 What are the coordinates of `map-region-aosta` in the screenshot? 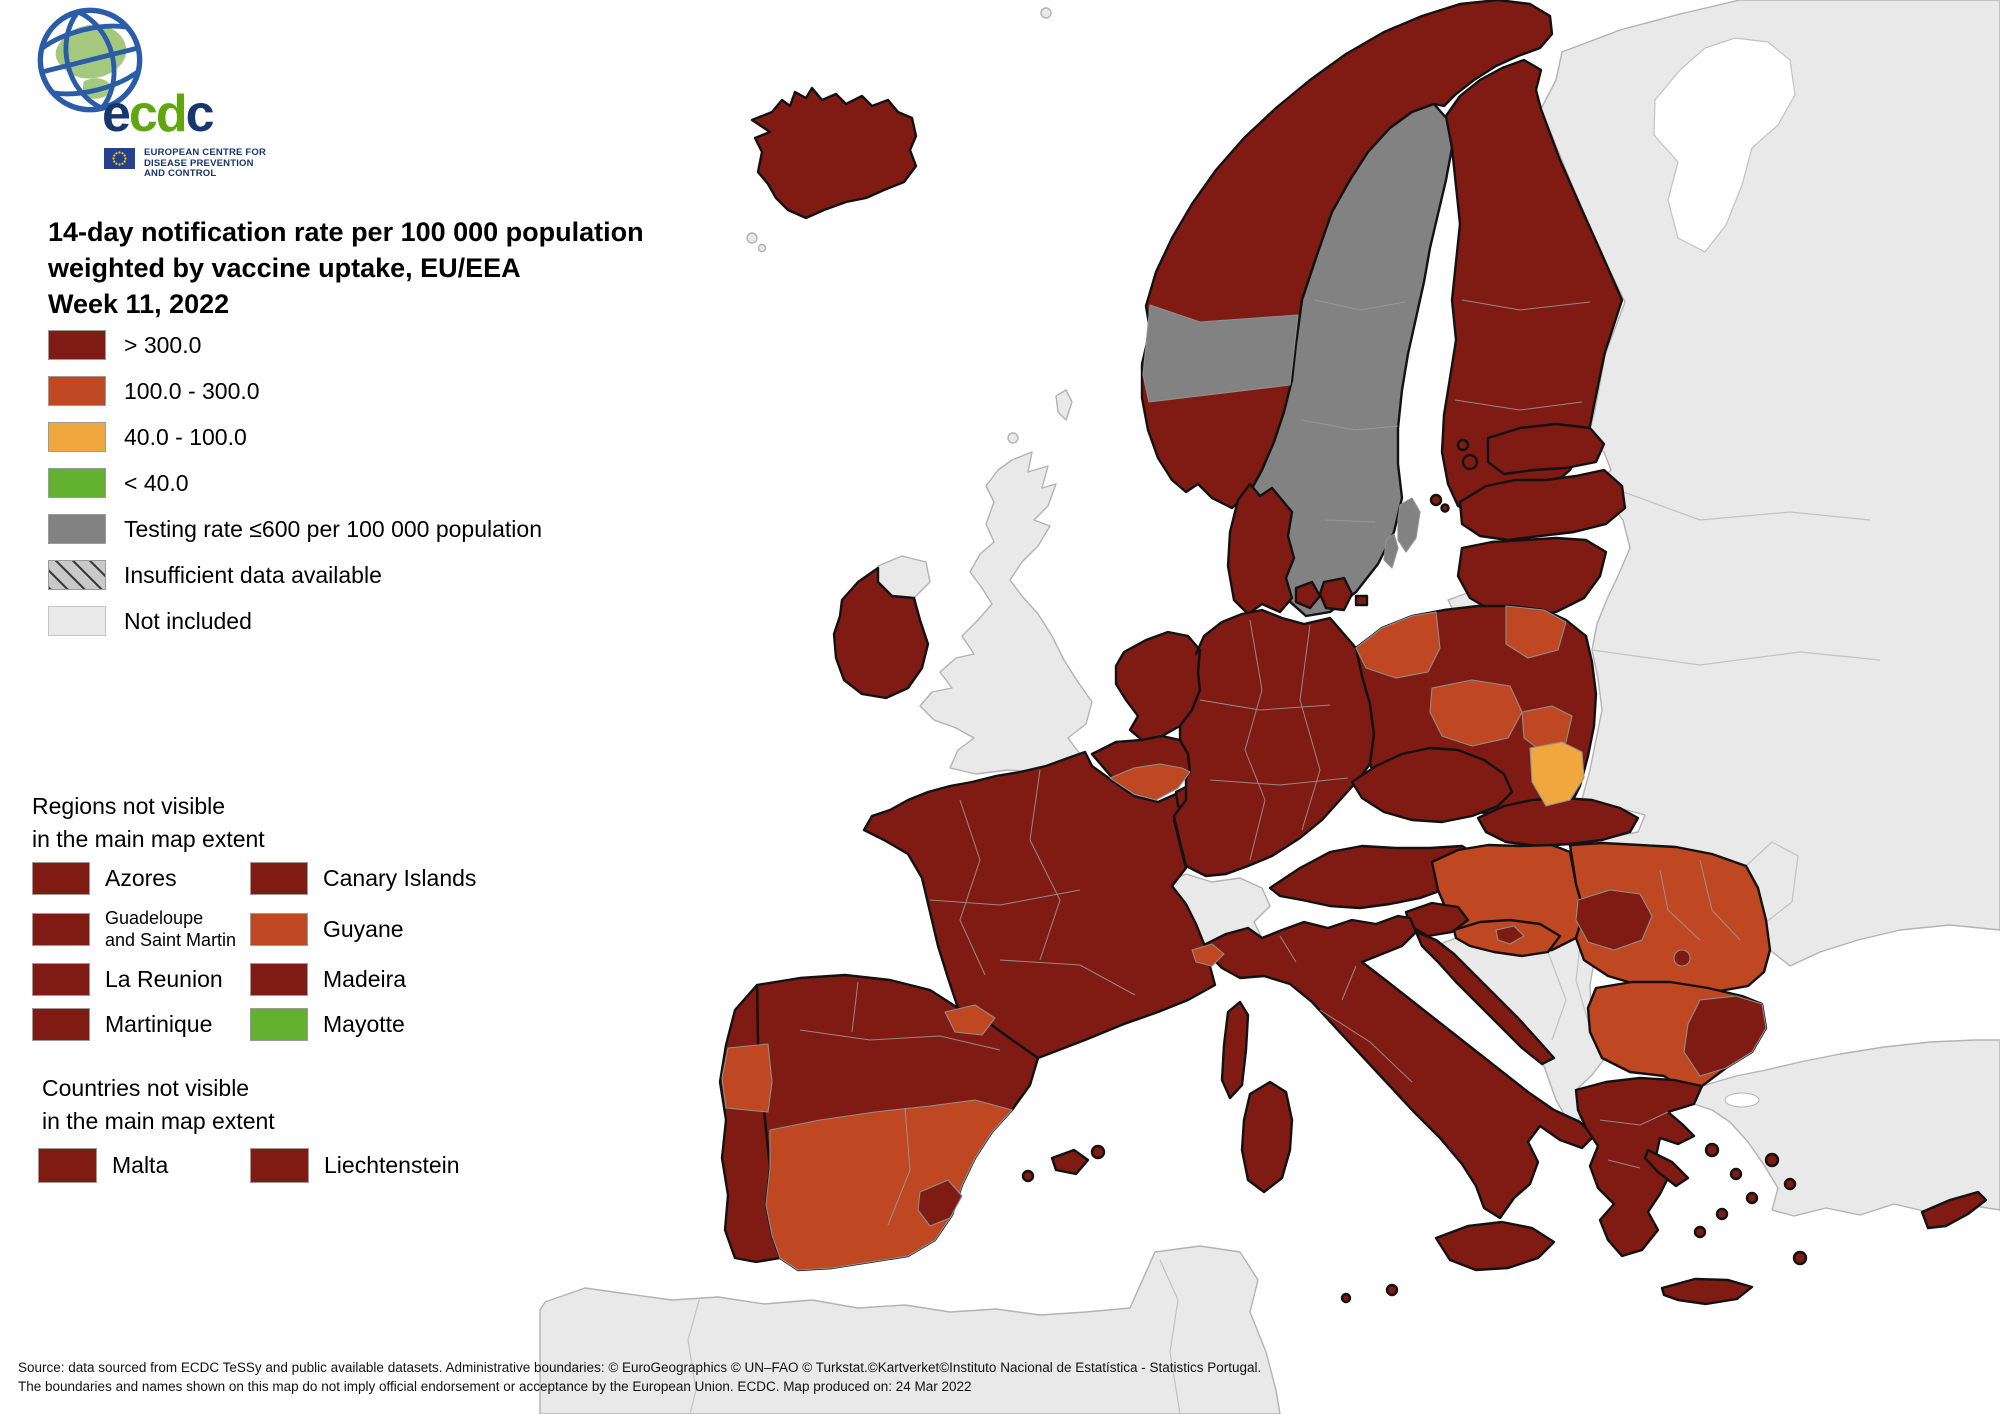 It's located at (1208, 955).